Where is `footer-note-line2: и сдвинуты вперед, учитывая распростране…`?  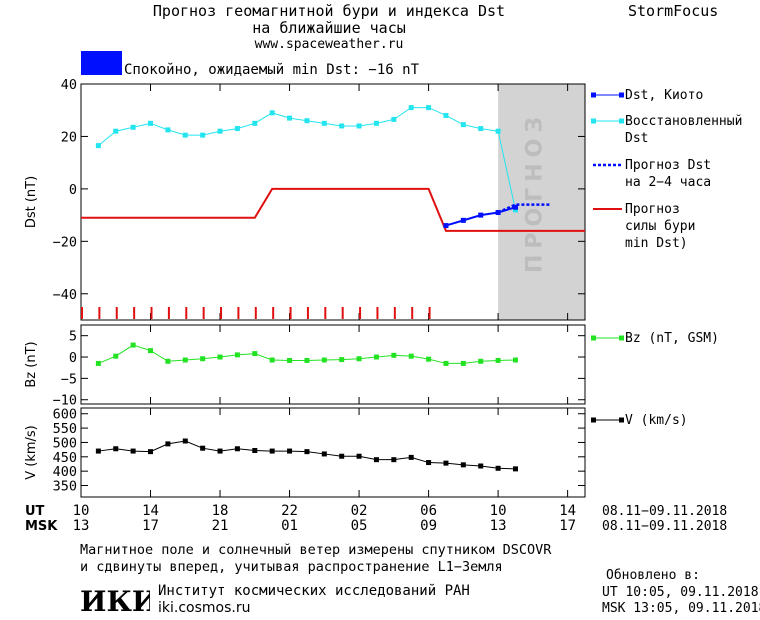 footer-note-line2: и сдвинуты вперед, учитывая распростране… is located at coordinates (291, 567).